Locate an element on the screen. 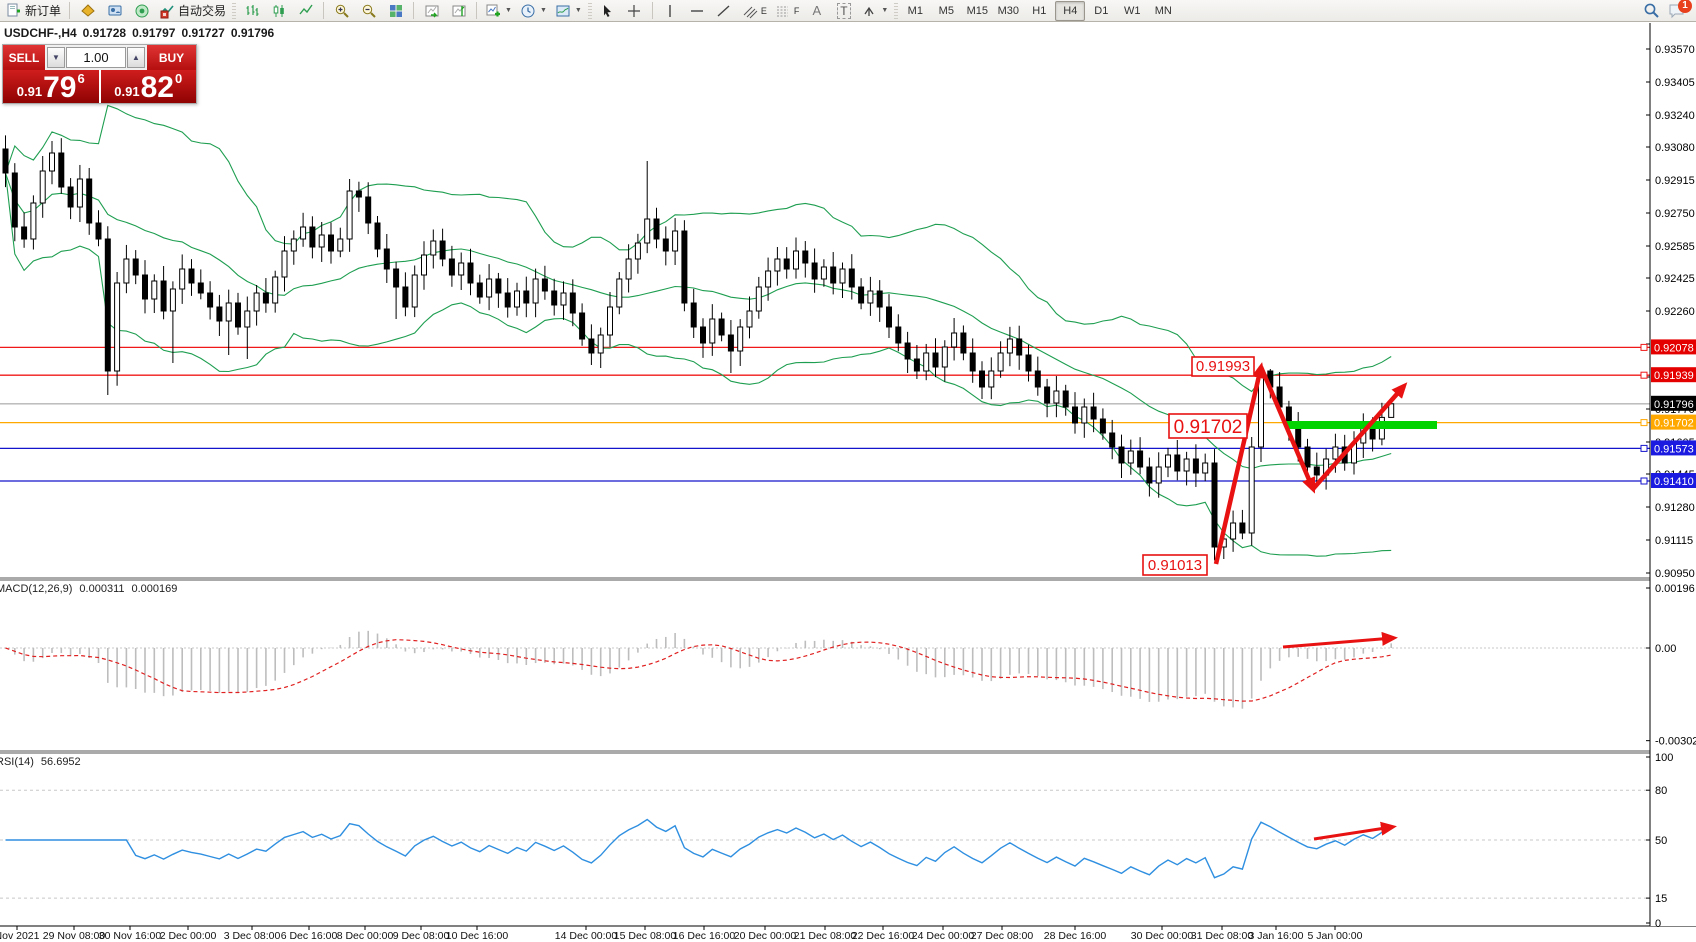 This screenshot has width=1696, height=942. tab-timeframe-m15: M15 is located at coordinates (977, 10).